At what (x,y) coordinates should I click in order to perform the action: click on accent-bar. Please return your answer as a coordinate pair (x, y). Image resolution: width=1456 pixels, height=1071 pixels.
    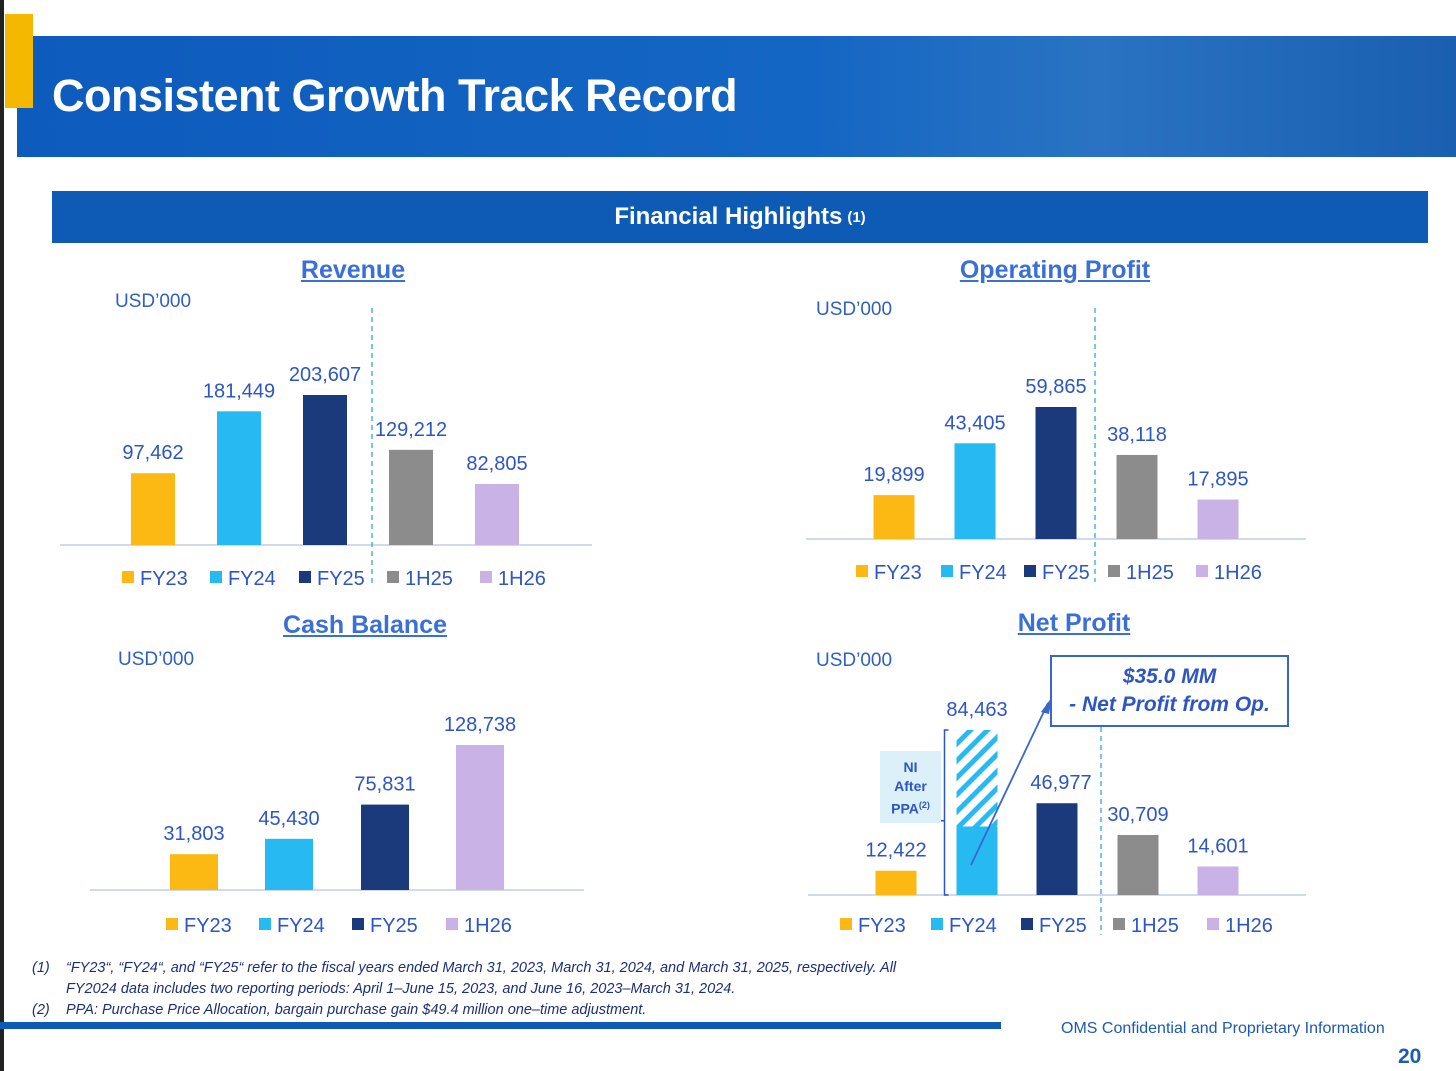
    Looking at the image, I should click on (19, 61).